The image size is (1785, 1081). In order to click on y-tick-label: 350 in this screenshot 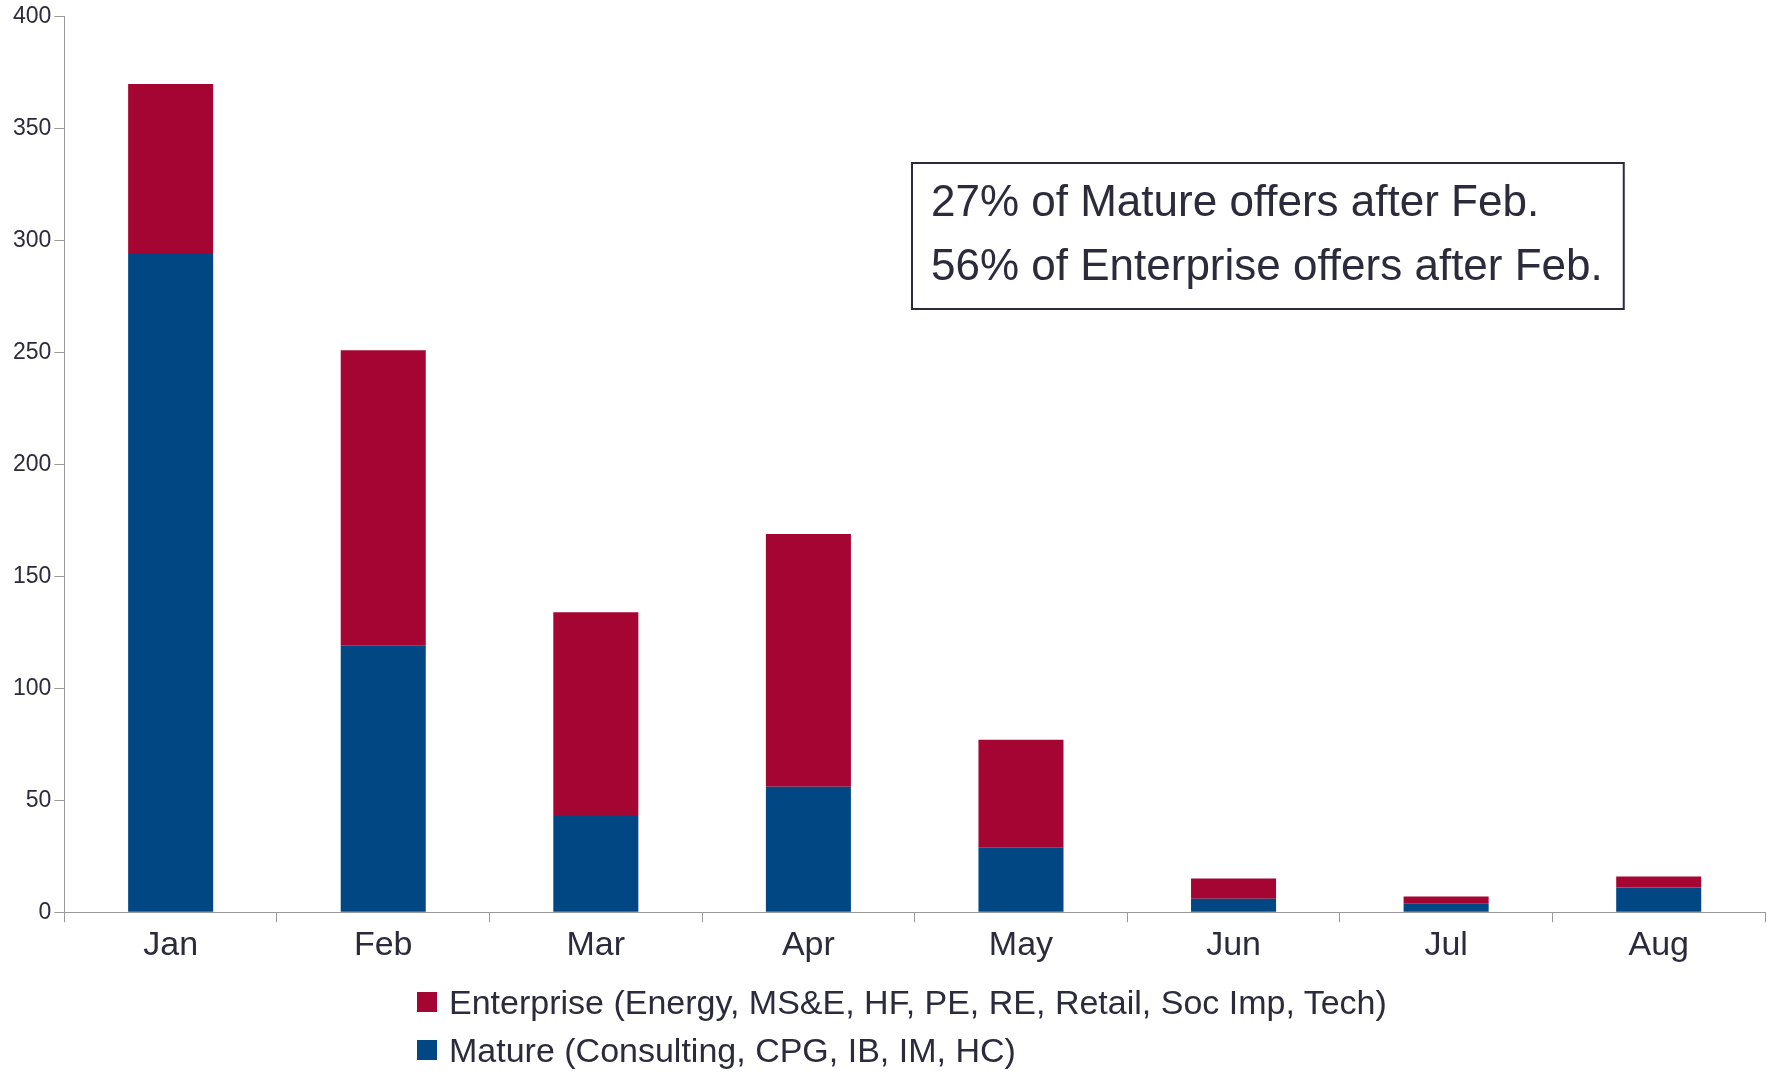, I will do `click(32, 127)`.